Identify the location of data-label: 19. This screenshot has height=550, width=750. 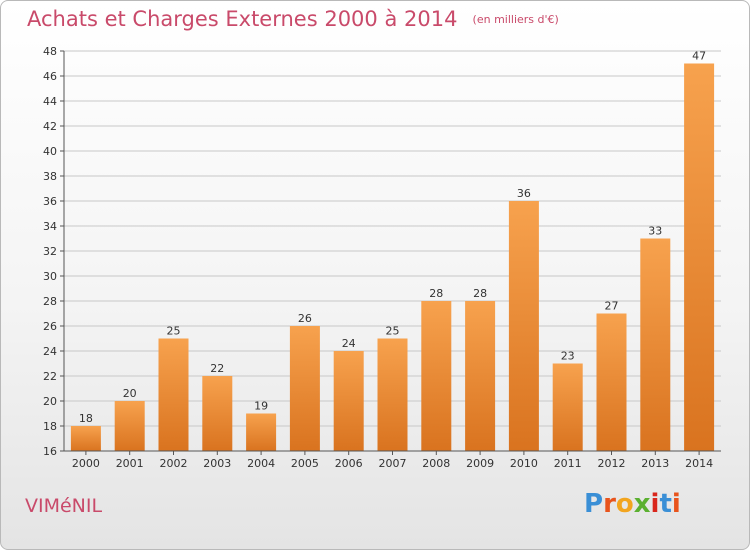
(261, 406).